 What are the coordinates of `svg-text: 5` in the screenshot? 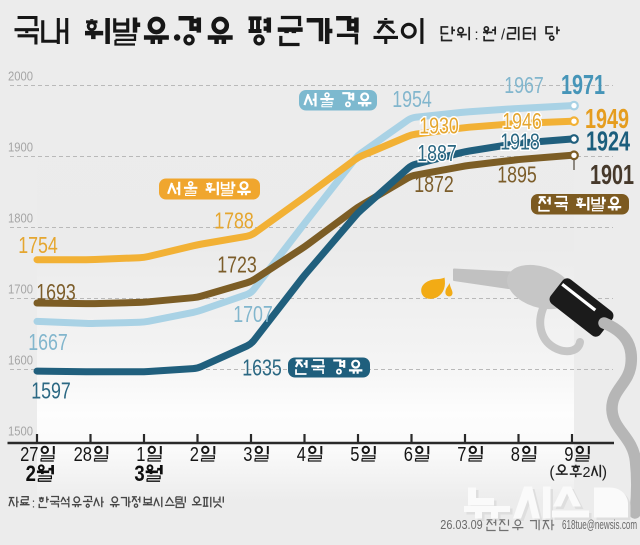 It's located at (354, 454).